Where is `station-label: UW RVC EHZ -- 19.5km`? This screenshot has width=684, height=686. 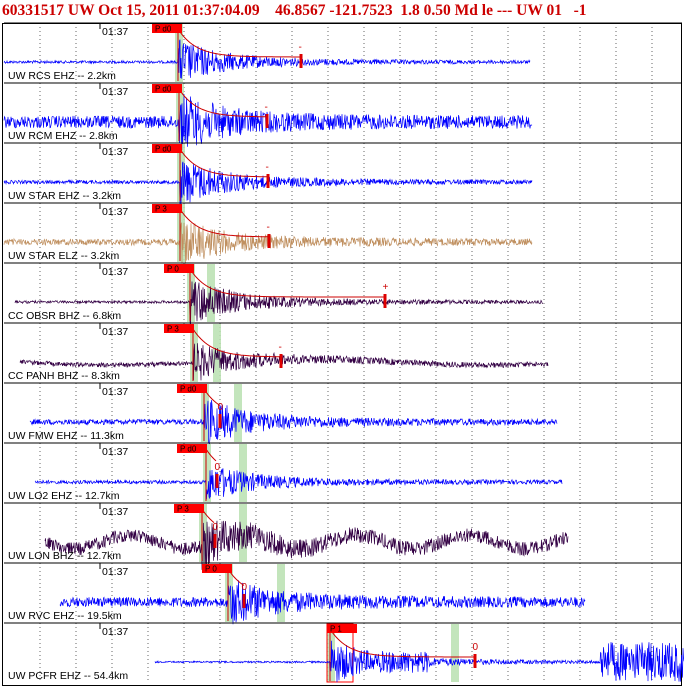 station-label: UW RVC EHZ -- 19.5km is located at coordinates (65, 616).